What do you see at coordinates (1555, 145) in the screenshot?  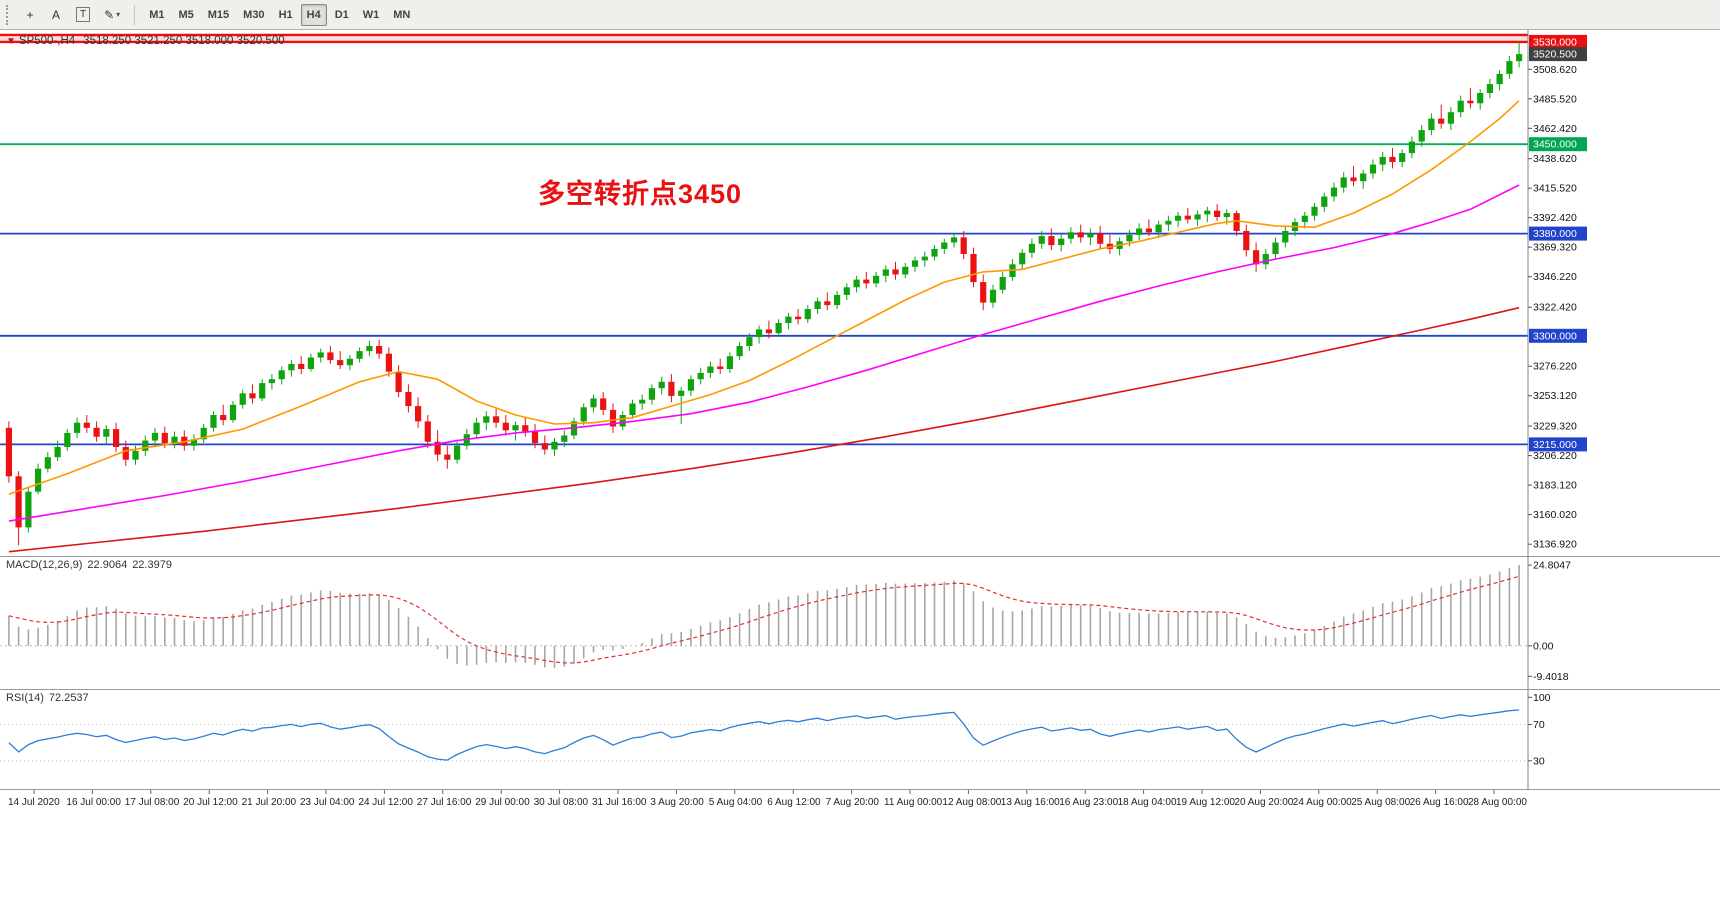 I see `svg-text: 3450.000` at bounding box center [1555, 145].